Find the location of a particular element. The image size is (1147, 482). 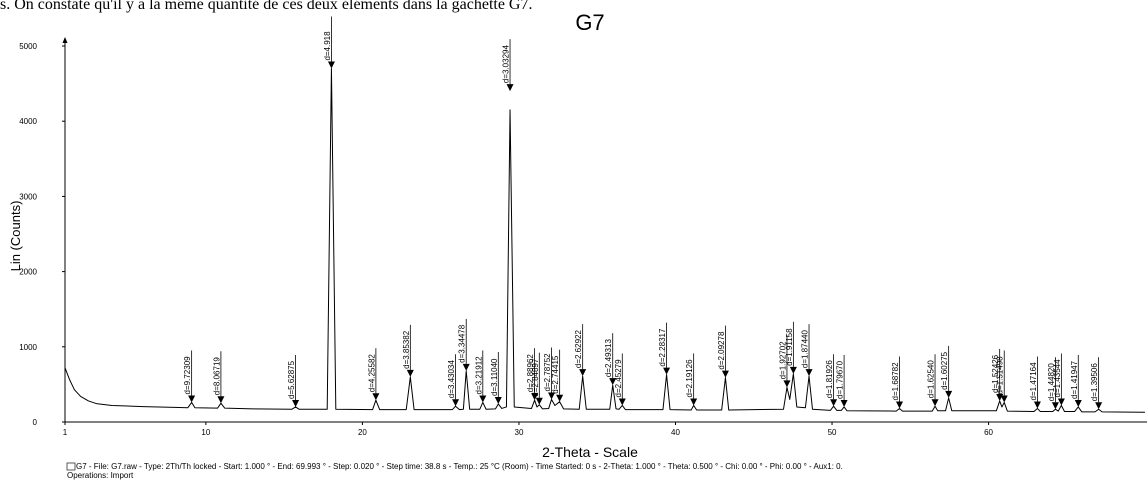

x-axis-label: 2-Theta - Scale is located at coordinates (590, 452).